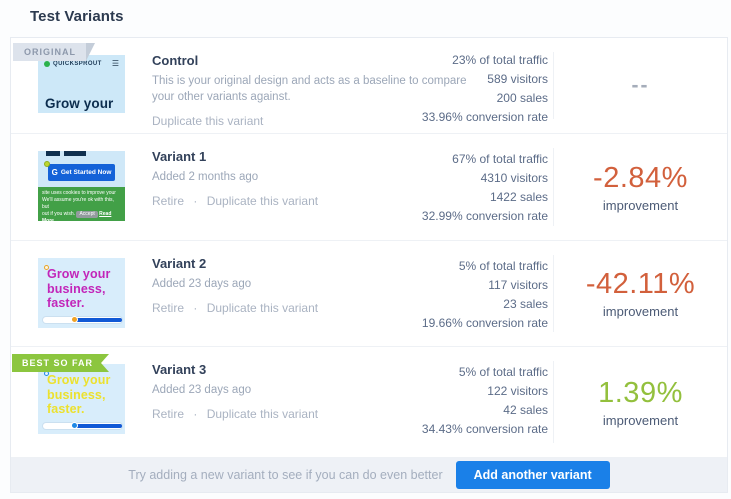 This screenshot has width=731, height=499. Describe the element at coordinates (77, 64) in the screenshot. I see `quicksprout-logo-text: QUICKSPROUT` at that location.